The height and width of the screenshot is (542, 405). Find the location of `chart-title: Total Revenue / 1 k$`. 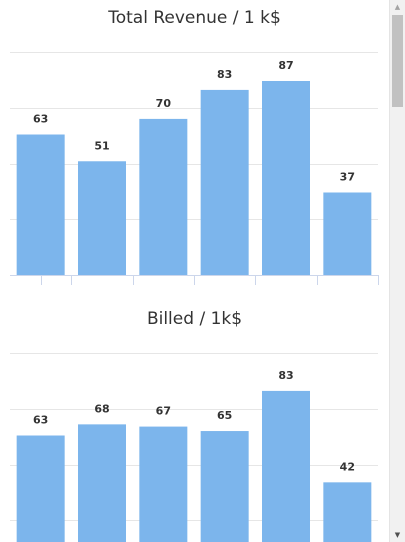

chart-title: Total Revenue / 1 k$ is located at coordinates (194, 18).